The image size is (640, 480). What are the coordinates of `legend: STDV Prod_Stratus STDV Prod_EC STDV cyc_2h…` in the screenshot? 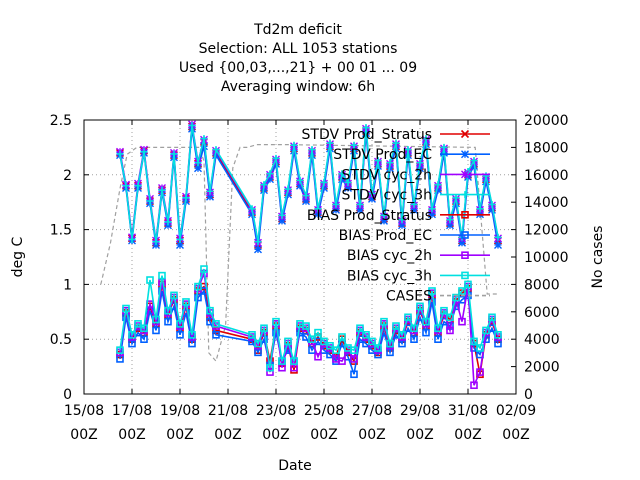 It's located at (396, 216).